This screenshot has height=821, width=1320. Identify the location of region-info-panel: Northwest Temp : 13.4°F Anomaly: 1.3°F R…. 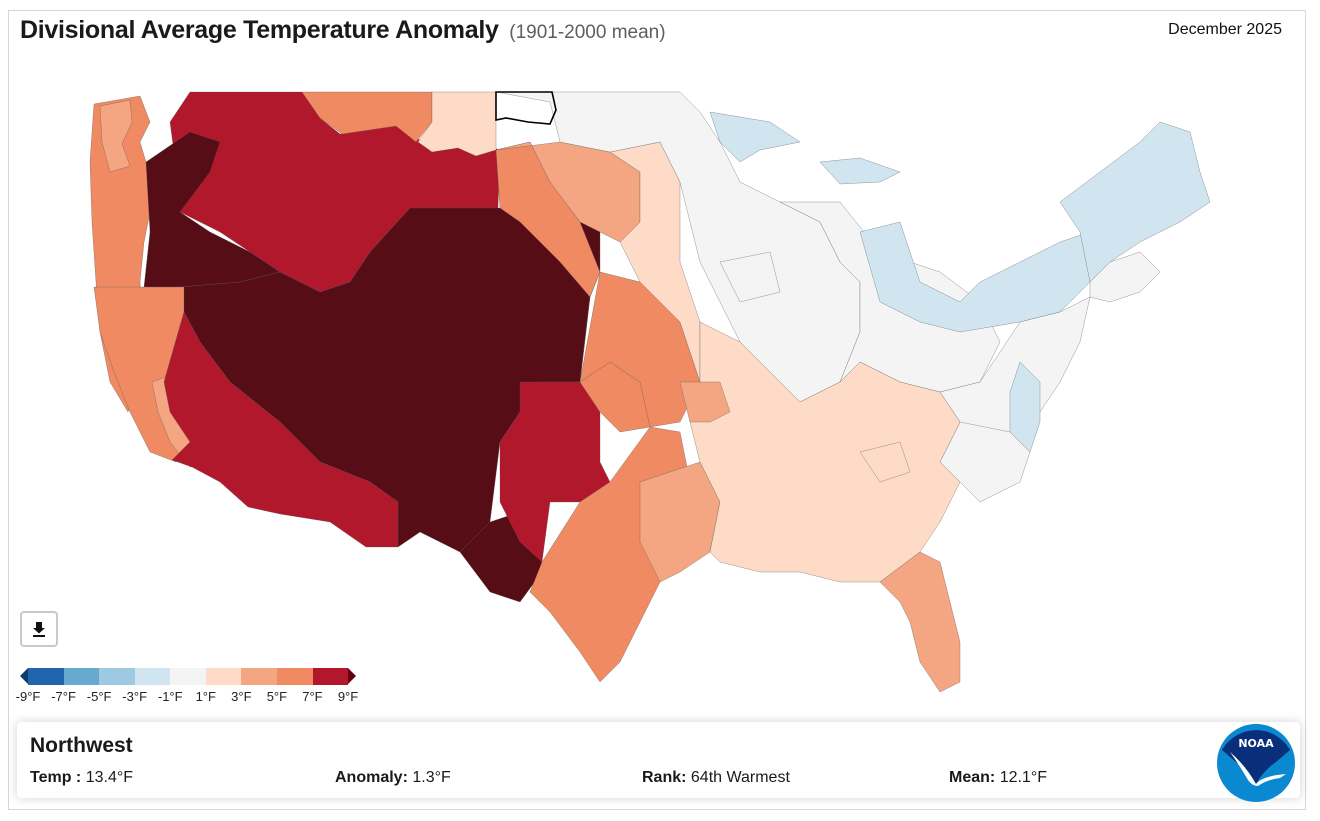
(658, 762).